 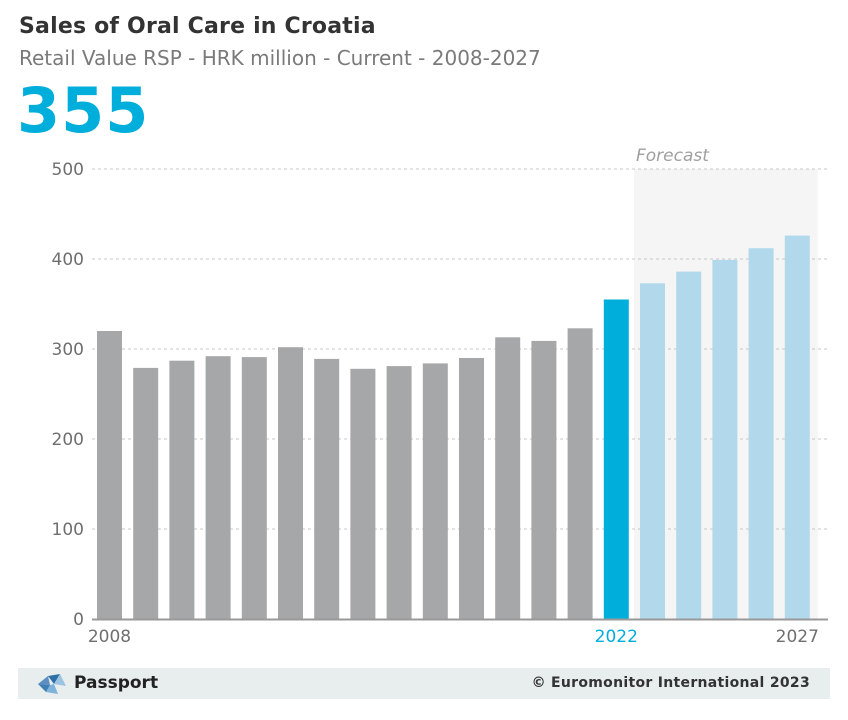 What do you see at coordinates (182, 489) in the screenshot?
I see `bar-2010` at bounding box center [182, 489].